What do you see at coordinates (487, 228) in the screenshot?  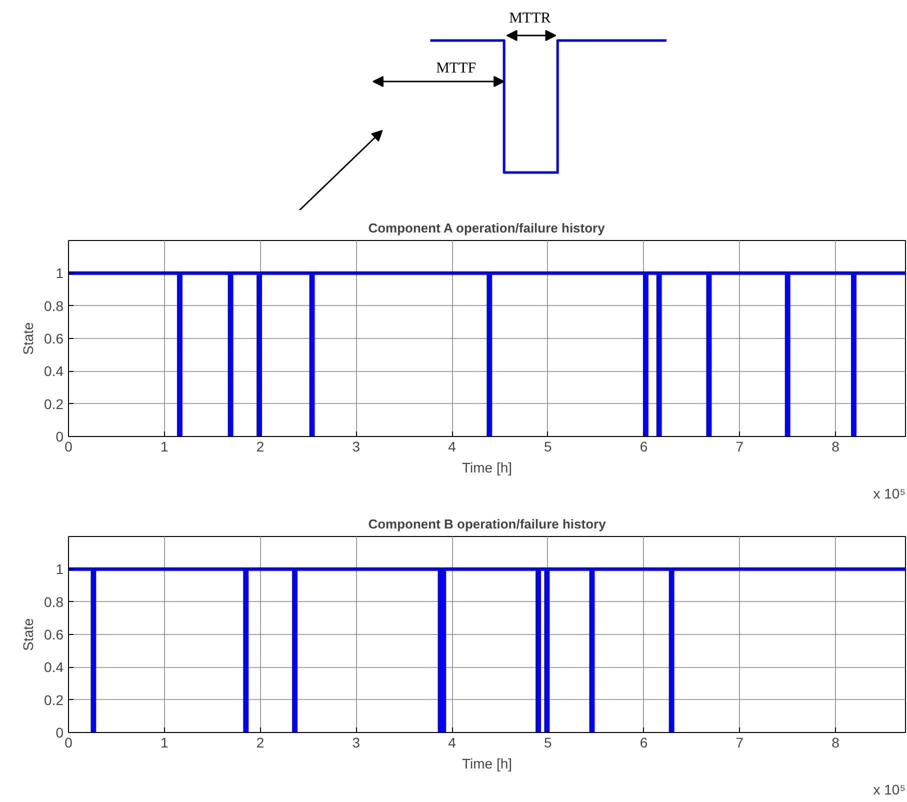 I see `chart-title: Component A operation/failure history` at bounding box center [487, 228].